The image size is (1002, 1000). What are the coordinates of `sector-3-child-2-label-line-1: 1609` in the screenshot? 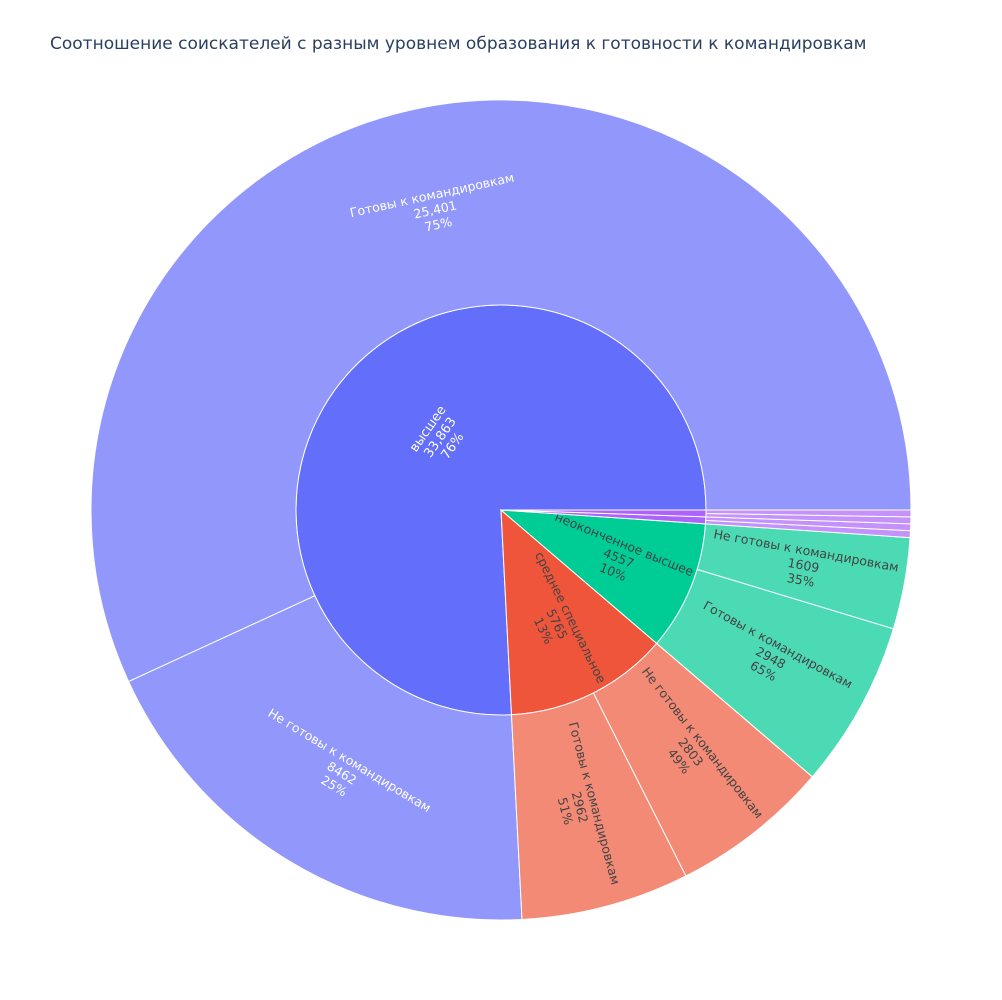 It's located at (804, 565).